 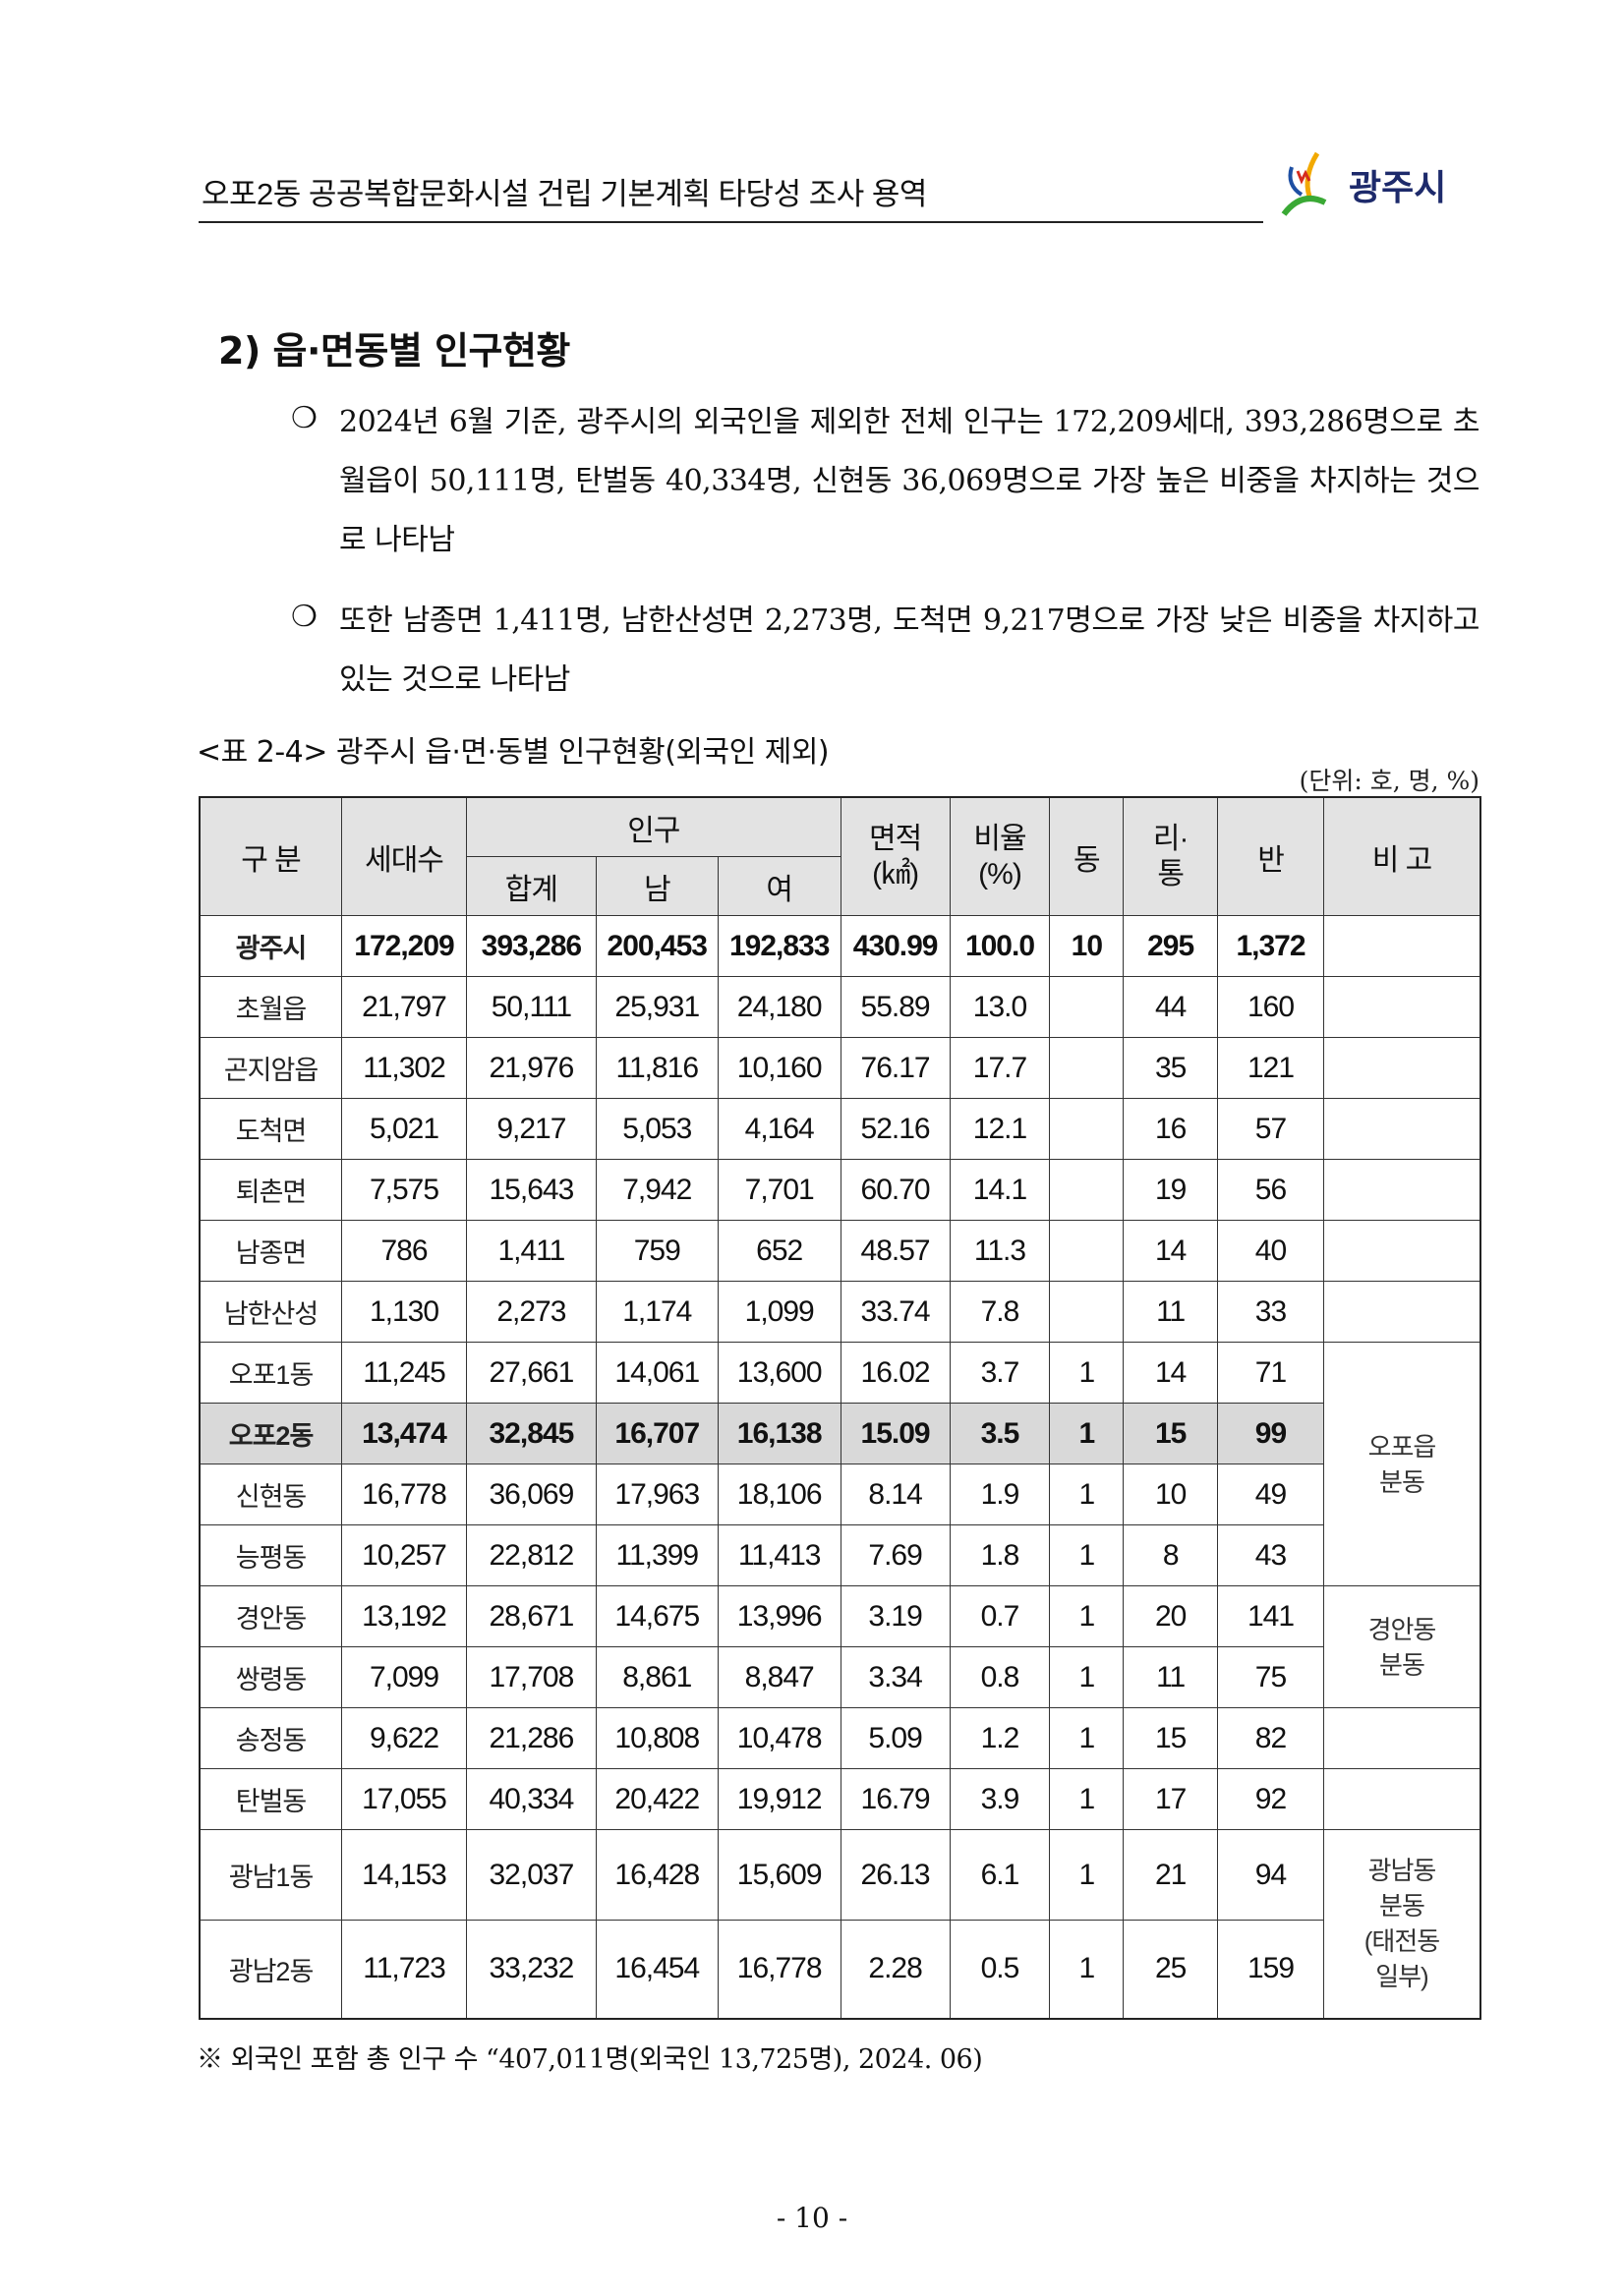 I want to click on table-row: 탄벌동 17,055 40,334 20,422 19,912 16.79 3.9 1 17 92, so click(x=840, y=1799).